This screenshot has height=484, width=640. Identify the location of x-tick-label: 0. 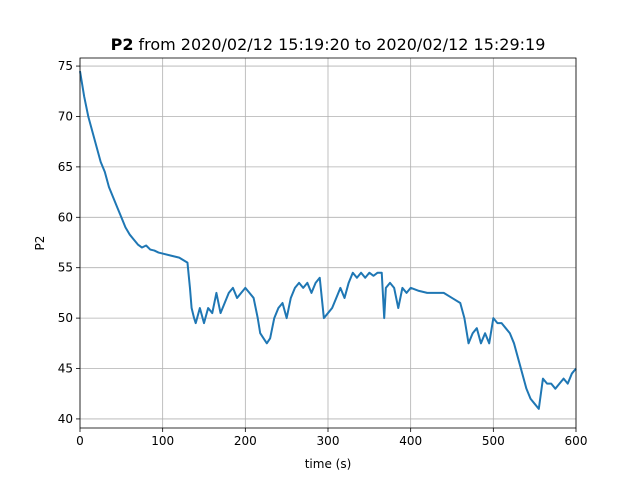
(80, 441).